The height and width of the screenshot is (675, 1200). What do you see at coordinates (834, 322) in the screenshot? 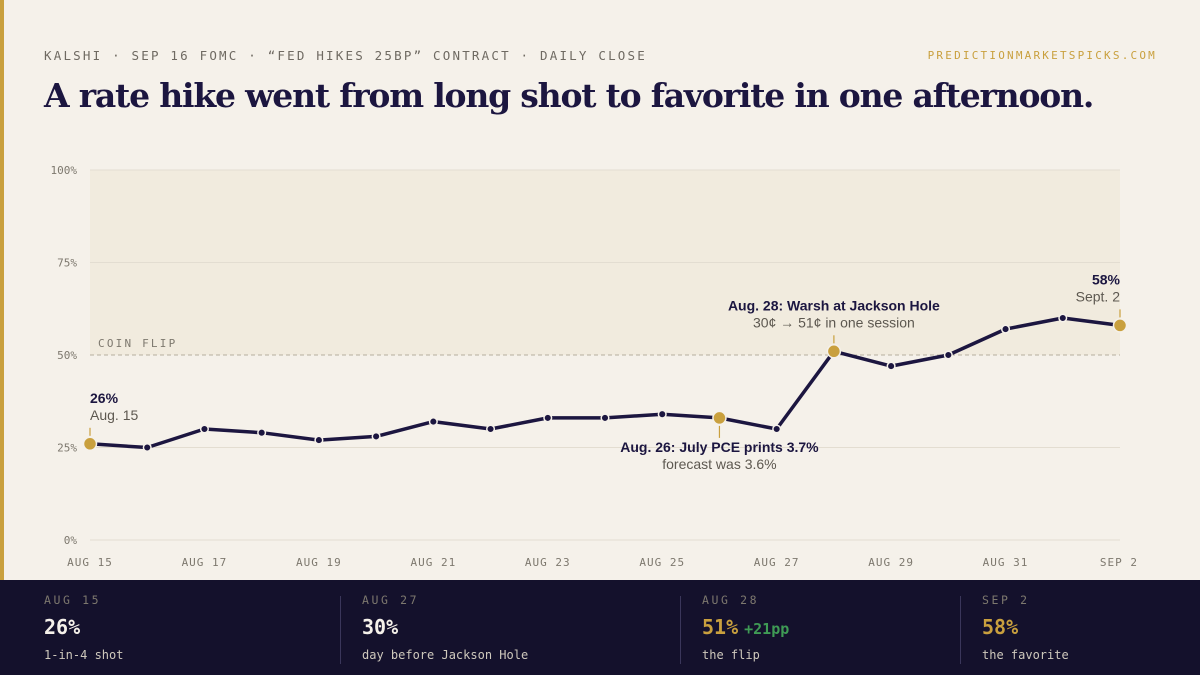
I see `annotation-subtitle: 30¢ → 51¢ in one session` at bounding box center [834, 322].